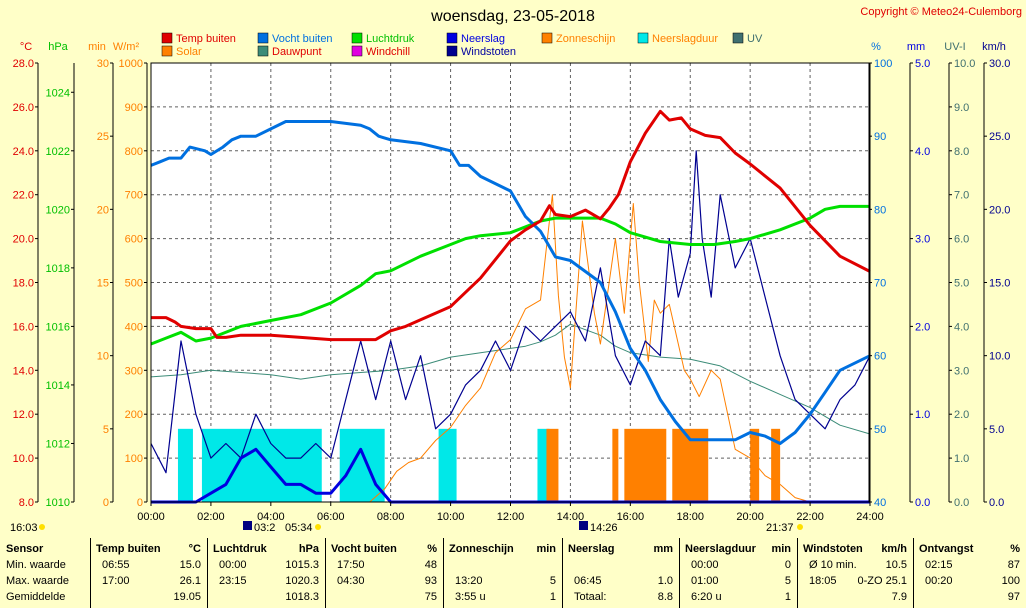 The width and height of the screenshot is (1026, 608). Describe the element at coordinates (571, 517) in the screenshot. I see `x-tick-label: 14:00` at that location.